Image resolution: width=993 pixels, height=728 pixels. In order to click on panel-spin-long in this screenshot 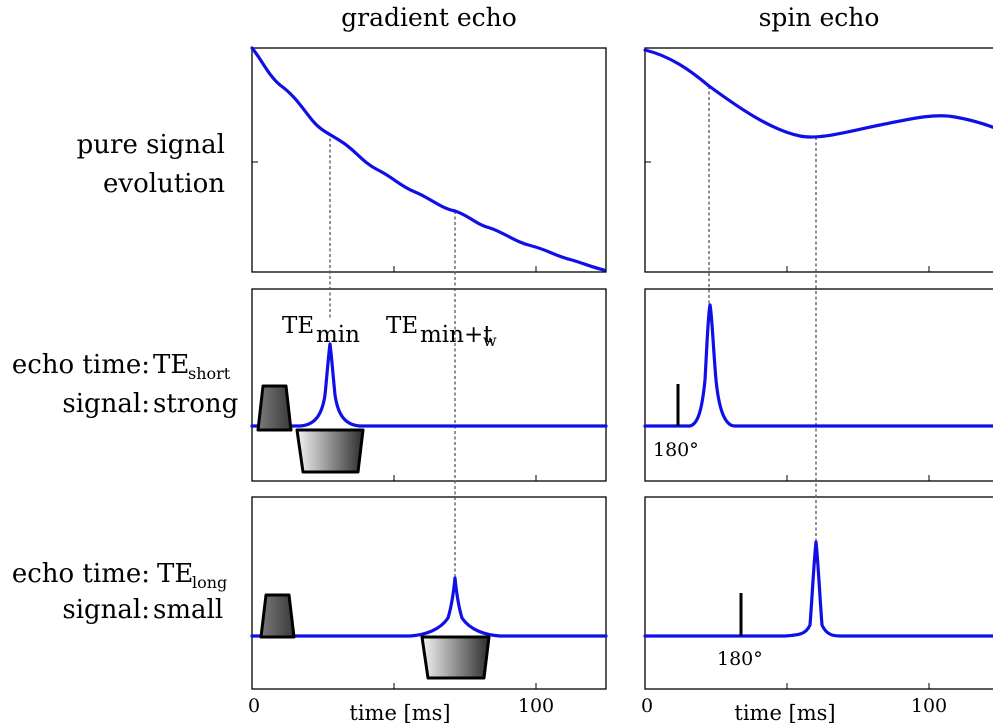, I will do `click(818, 593)`.